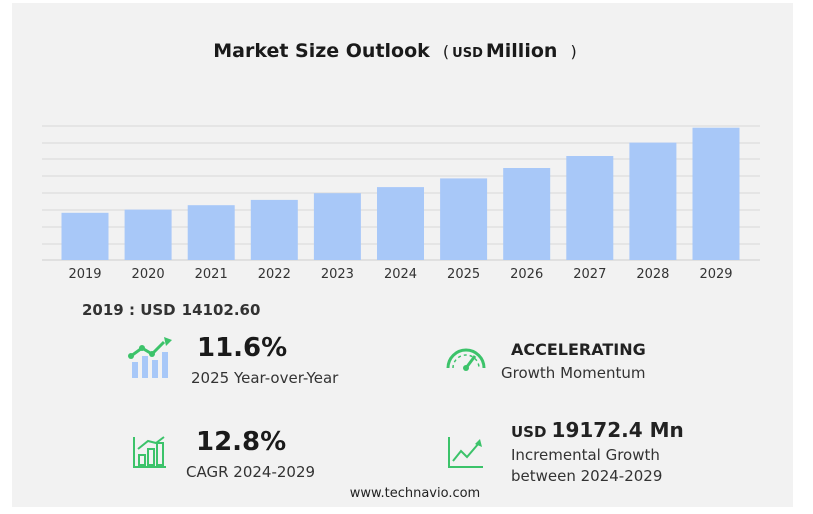 This screenshot has height=514, width=813. Describe the element at coordinates (587, 476) in the screenshot. I see `incremental-label-2: between 2024-2029` at that location.